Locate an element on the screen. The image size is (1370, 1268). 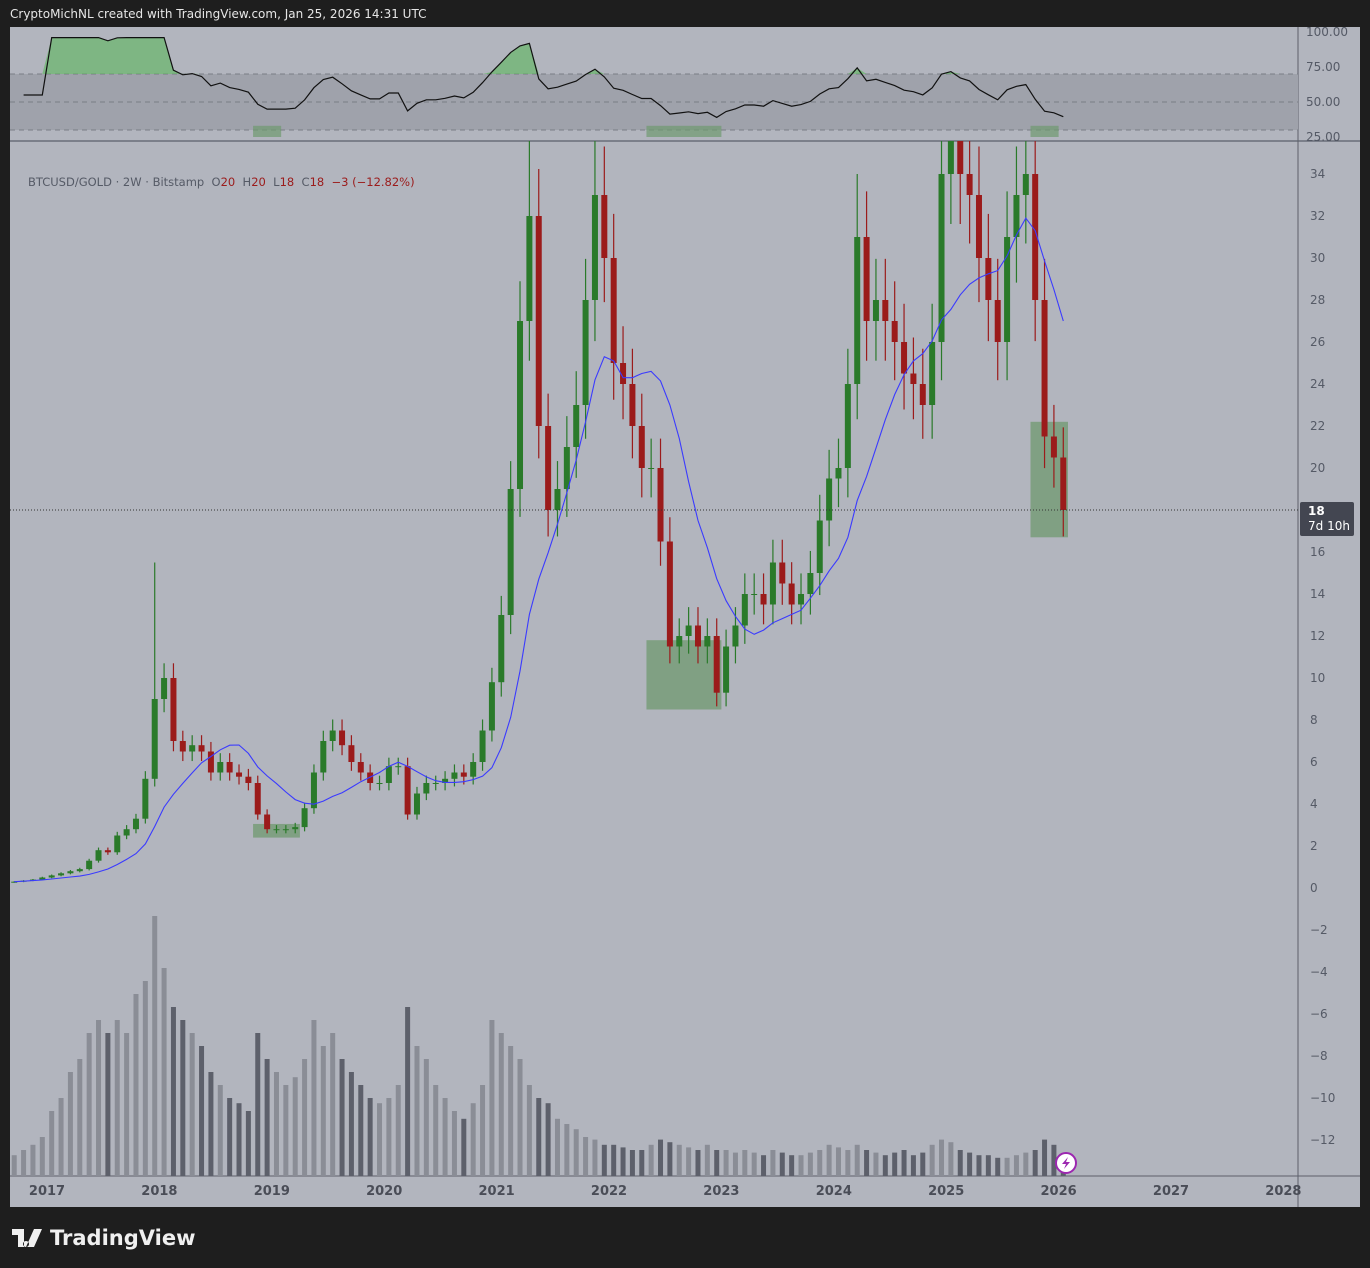
price-tick-label: 22 is located at coordinates (1317, 426).